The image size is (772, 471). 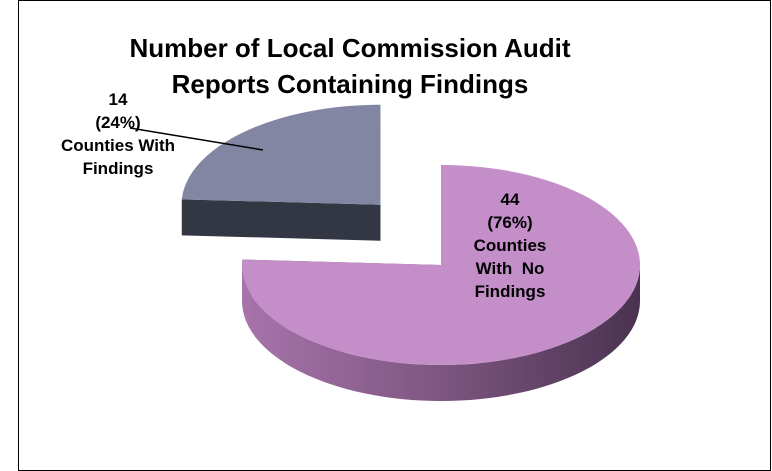 What do you see at coordinates (118, 157) in the screenshot?
I see `category-label: Counties With Findings` at bounding box center [118, 157].